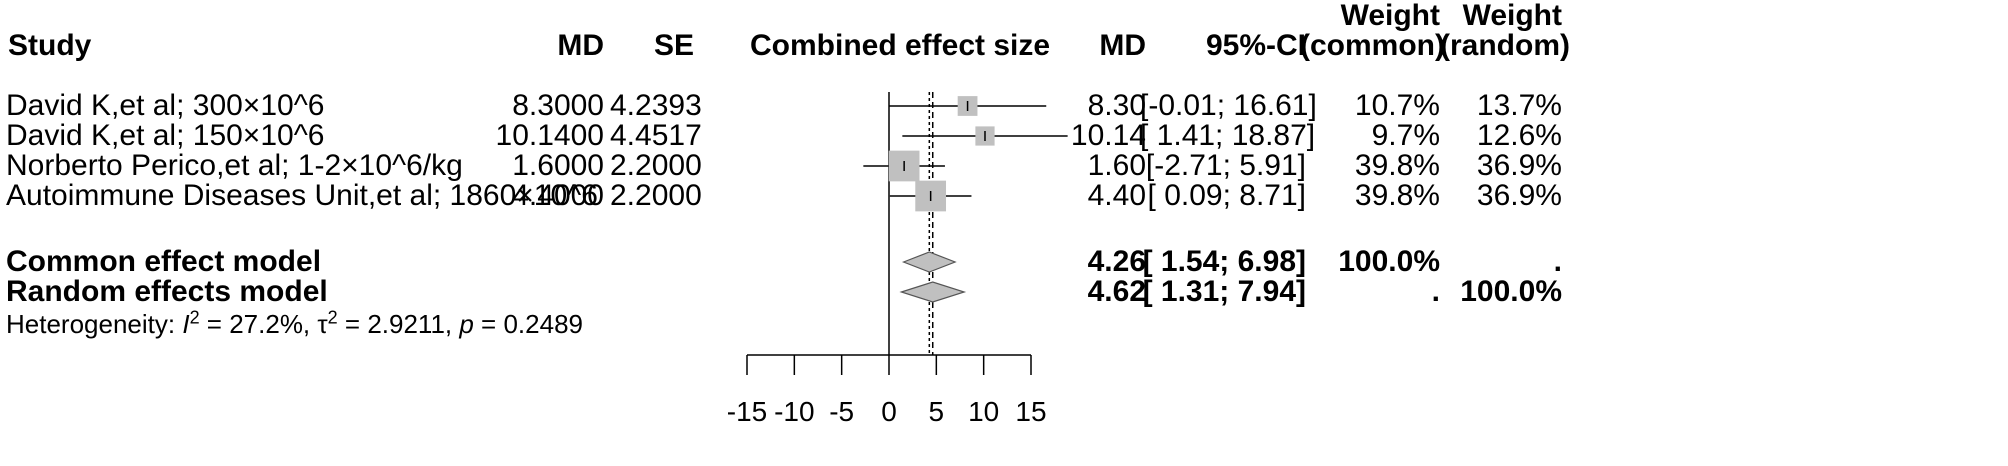 This screenshot has height=466, width=2008. I want to click on study-md-fmt: 8.30, so click(1116, 105).